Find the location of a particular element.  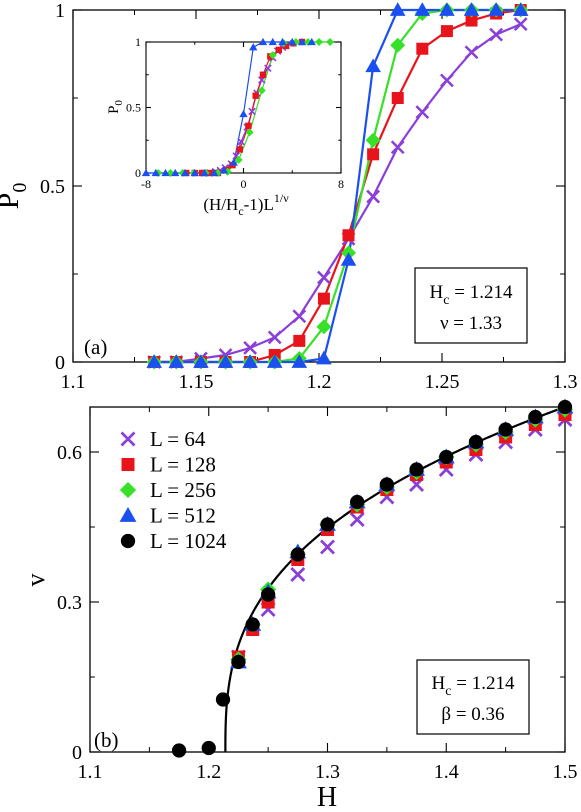

y-tick-label: 0.3 is located at coordinates (69, 603).